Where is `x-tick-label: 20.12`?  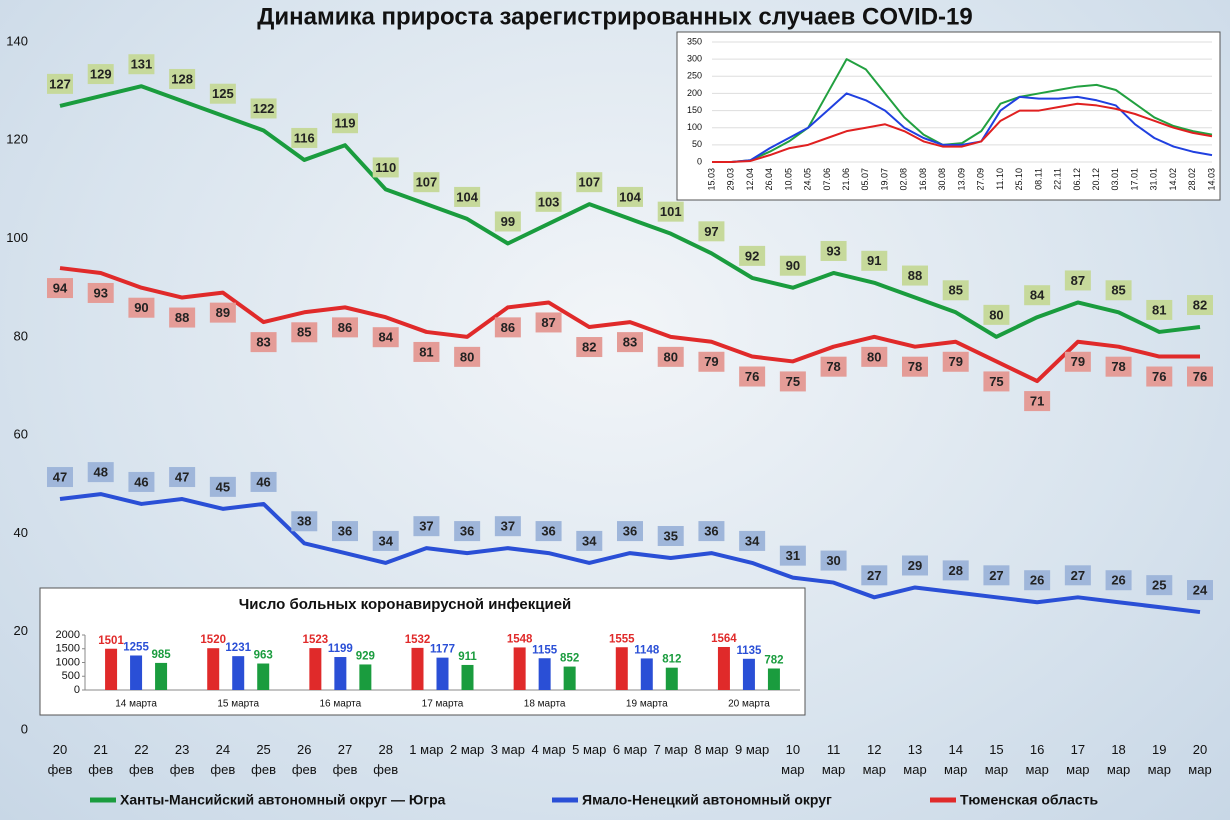 x-tick-label: 20.12 is located at coordinates (1096, 179).